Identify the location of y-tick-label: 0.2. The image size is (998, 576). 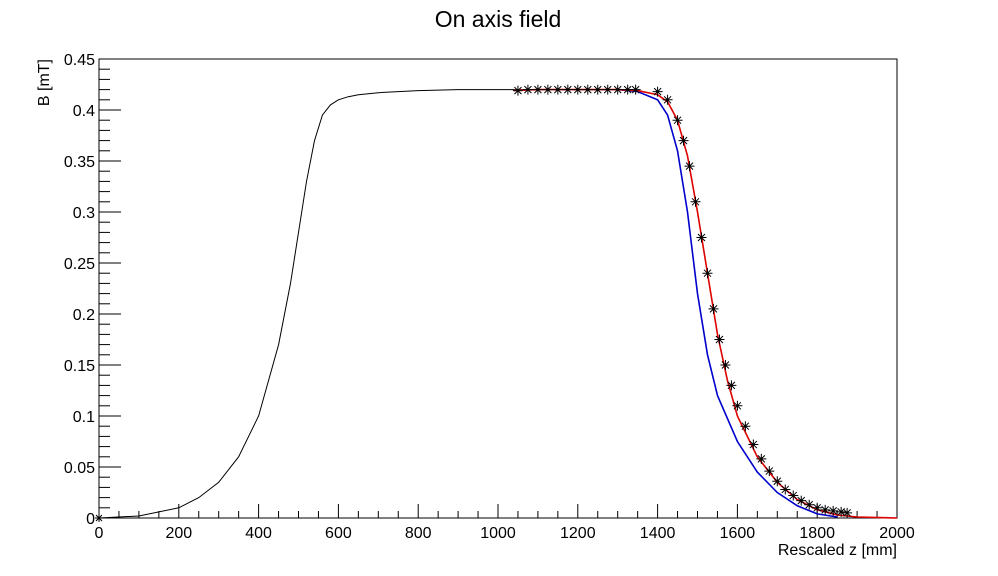
(84, 315).